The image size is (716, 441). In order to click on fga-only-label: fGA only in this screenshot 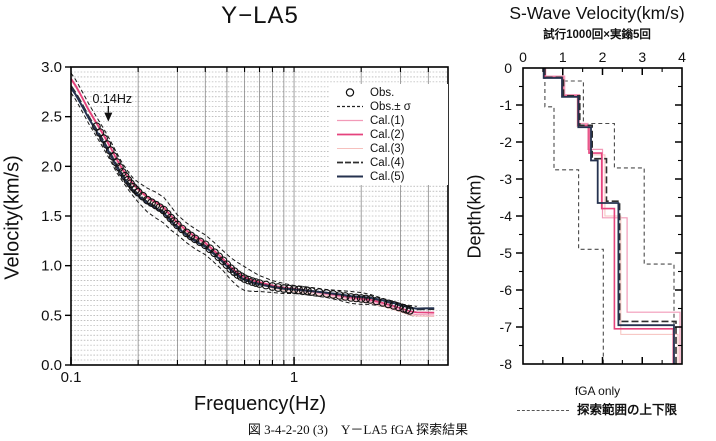, I will do `click(597, 391)`.